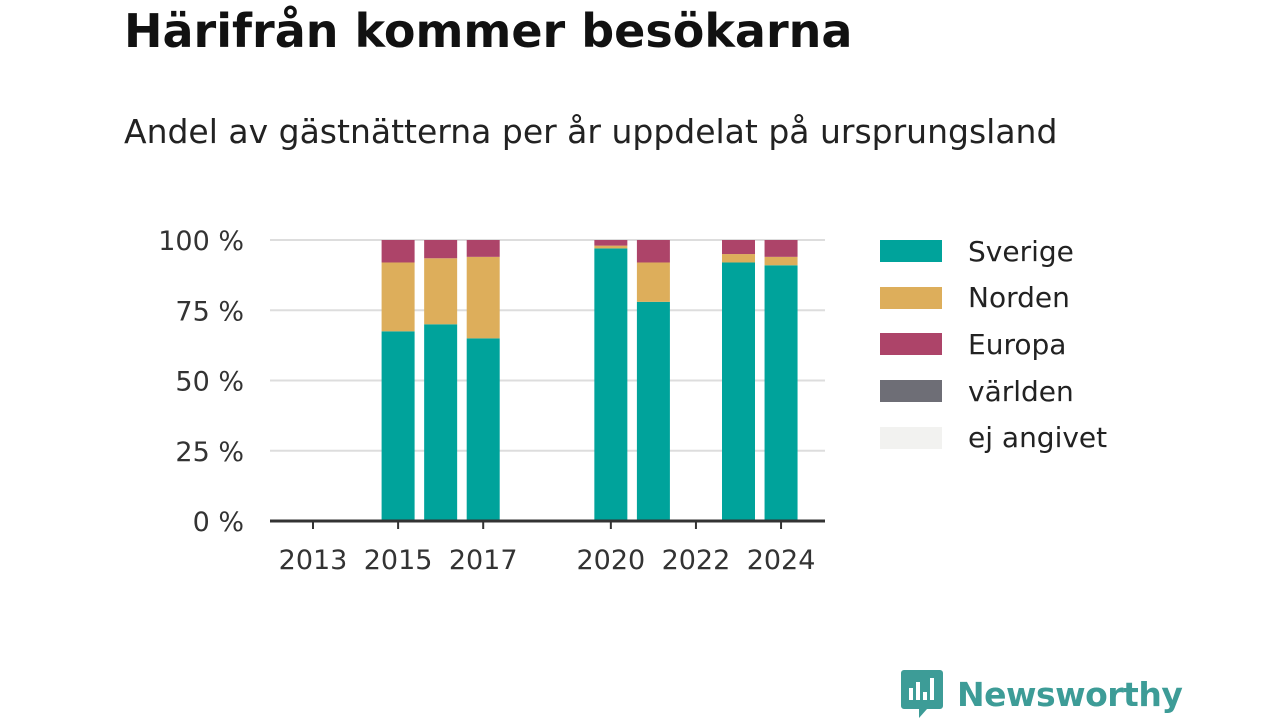 The image size is (1280, 720). Describe the element at coordinates (1021, 251) in the screenshot. I see `legend-label: Sverige` at that location.